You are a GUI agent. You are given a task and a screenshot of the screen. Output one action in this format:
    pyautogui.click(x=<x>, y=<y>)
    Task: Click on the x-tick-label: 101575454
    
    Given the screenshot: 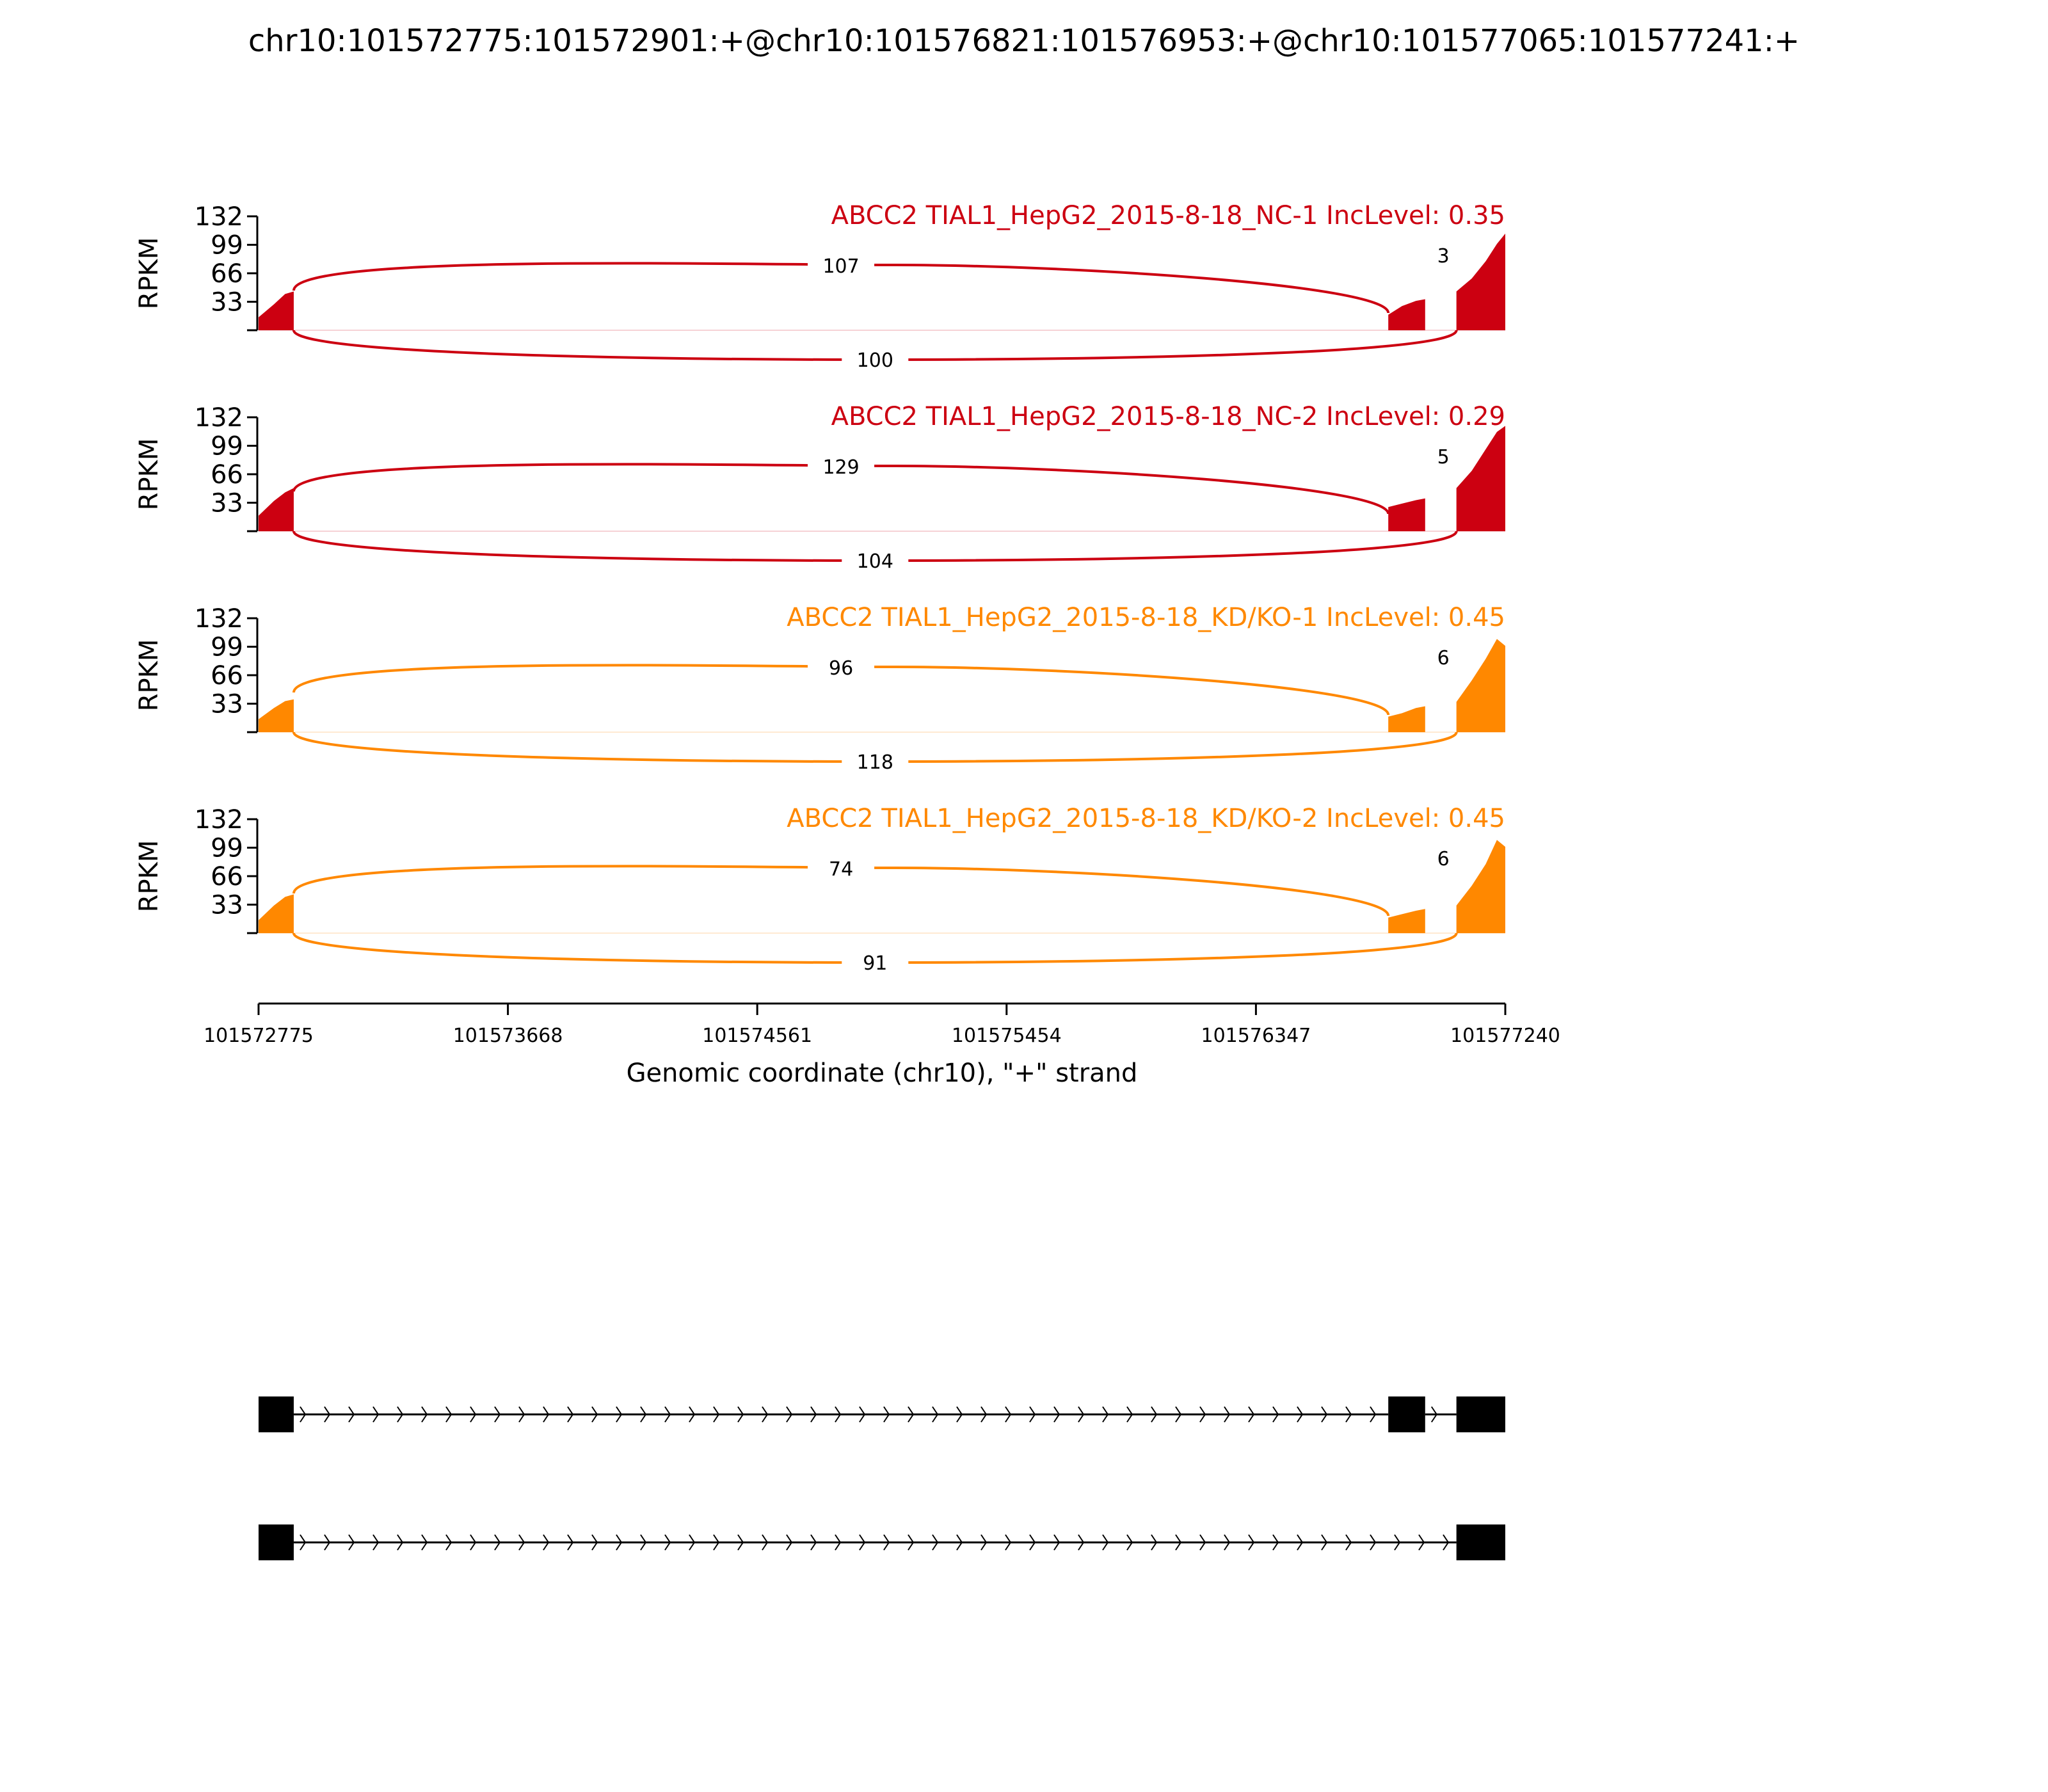 What is the action you would take?
    pyautogui.click(x=1007, y=1036)
    